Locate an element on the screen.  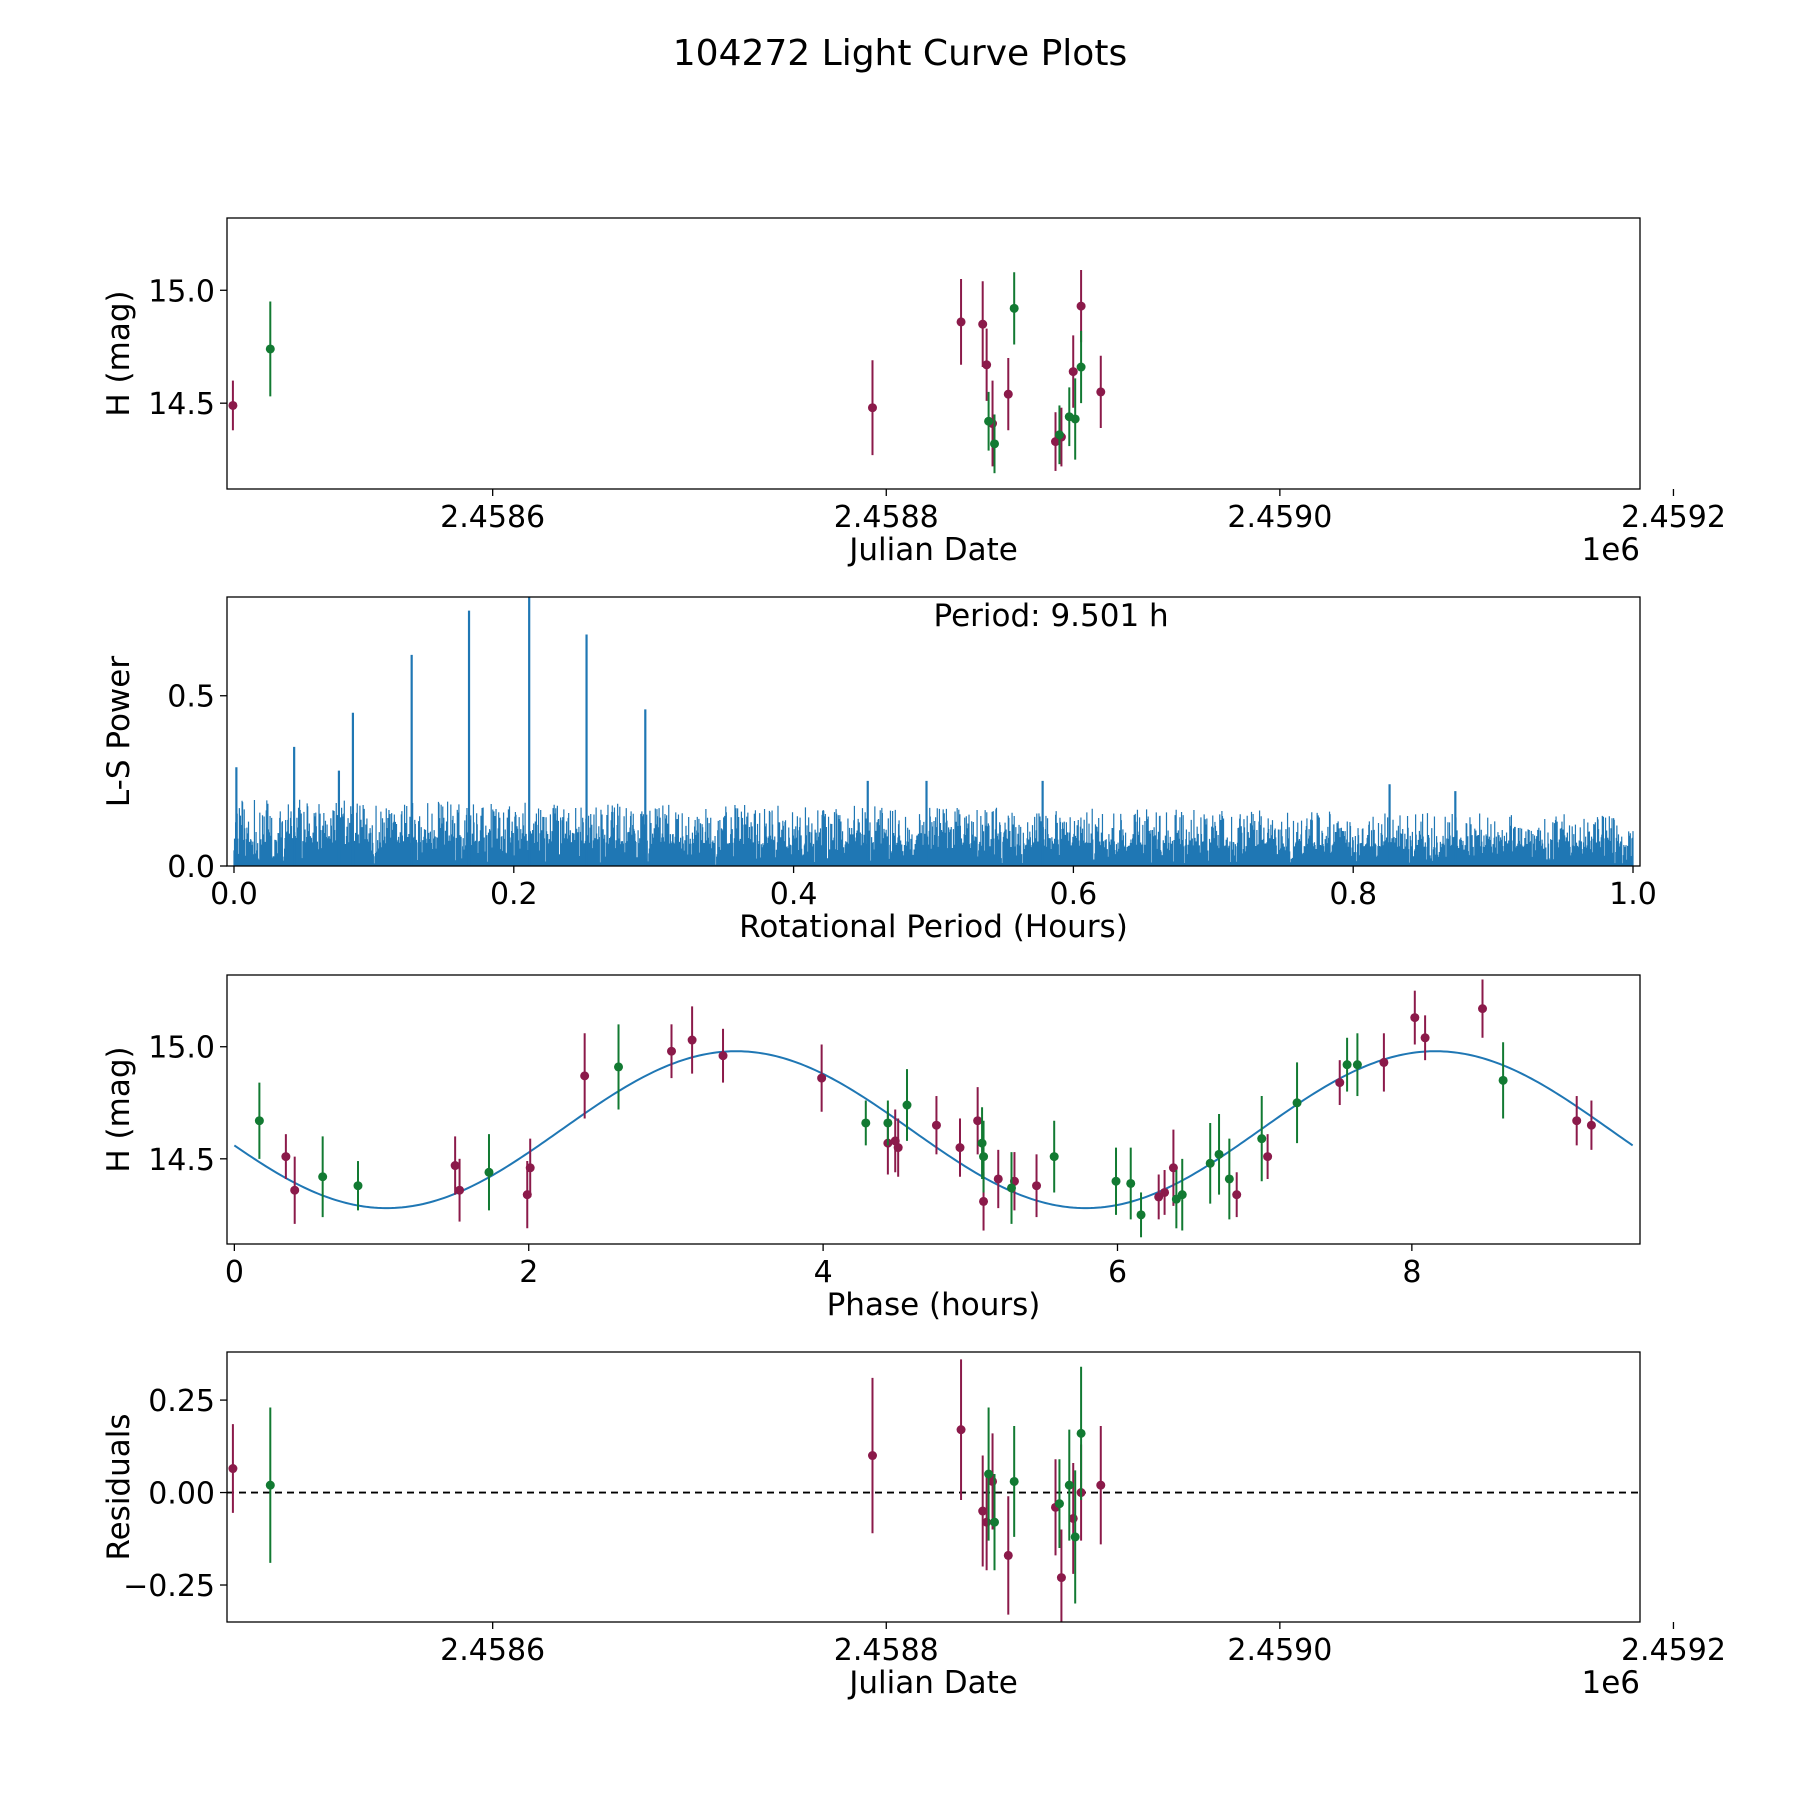
periodogram-frame is located at coordinates (933, 731).